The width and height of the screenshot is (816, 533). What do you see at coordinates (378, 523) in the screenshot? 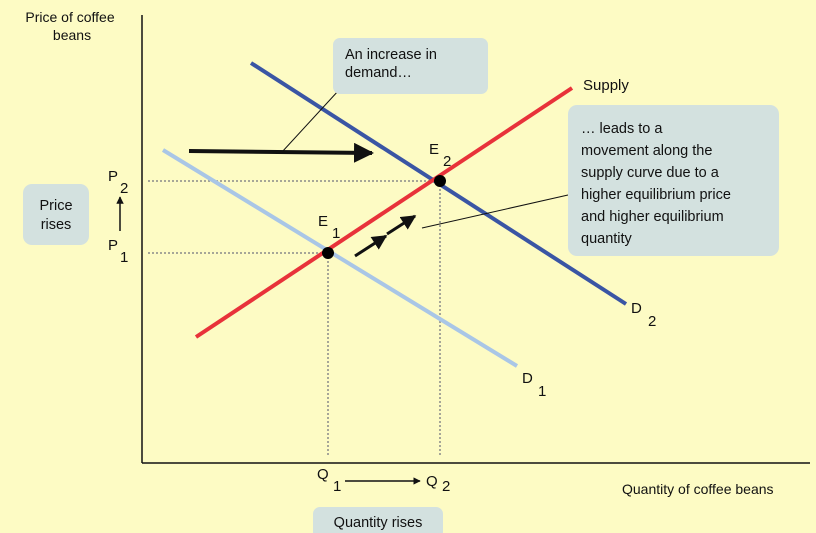
I see `quantity-rises-label: Quantity rises` at bounding box center [378, 523].